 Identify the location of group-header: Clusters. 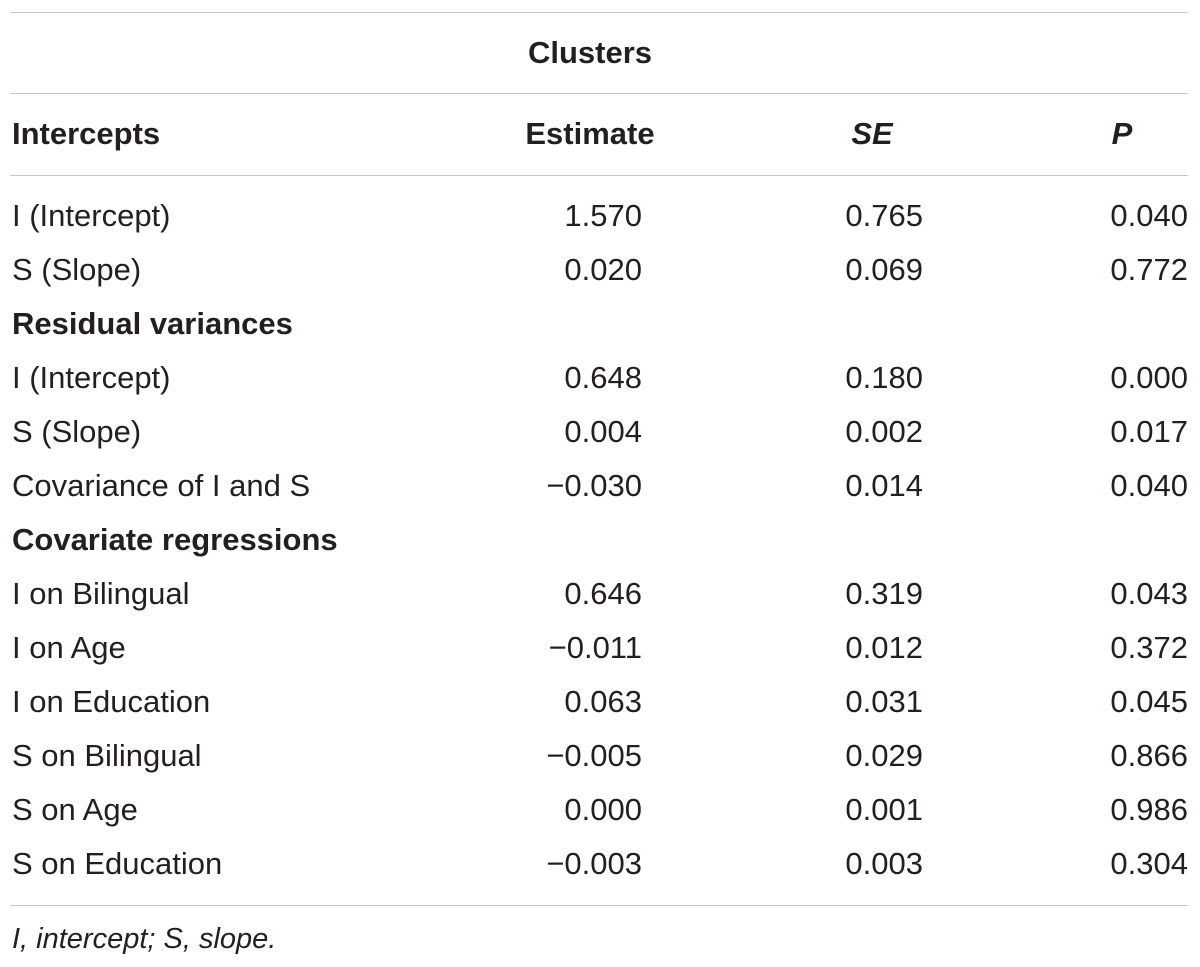
(590, 52).